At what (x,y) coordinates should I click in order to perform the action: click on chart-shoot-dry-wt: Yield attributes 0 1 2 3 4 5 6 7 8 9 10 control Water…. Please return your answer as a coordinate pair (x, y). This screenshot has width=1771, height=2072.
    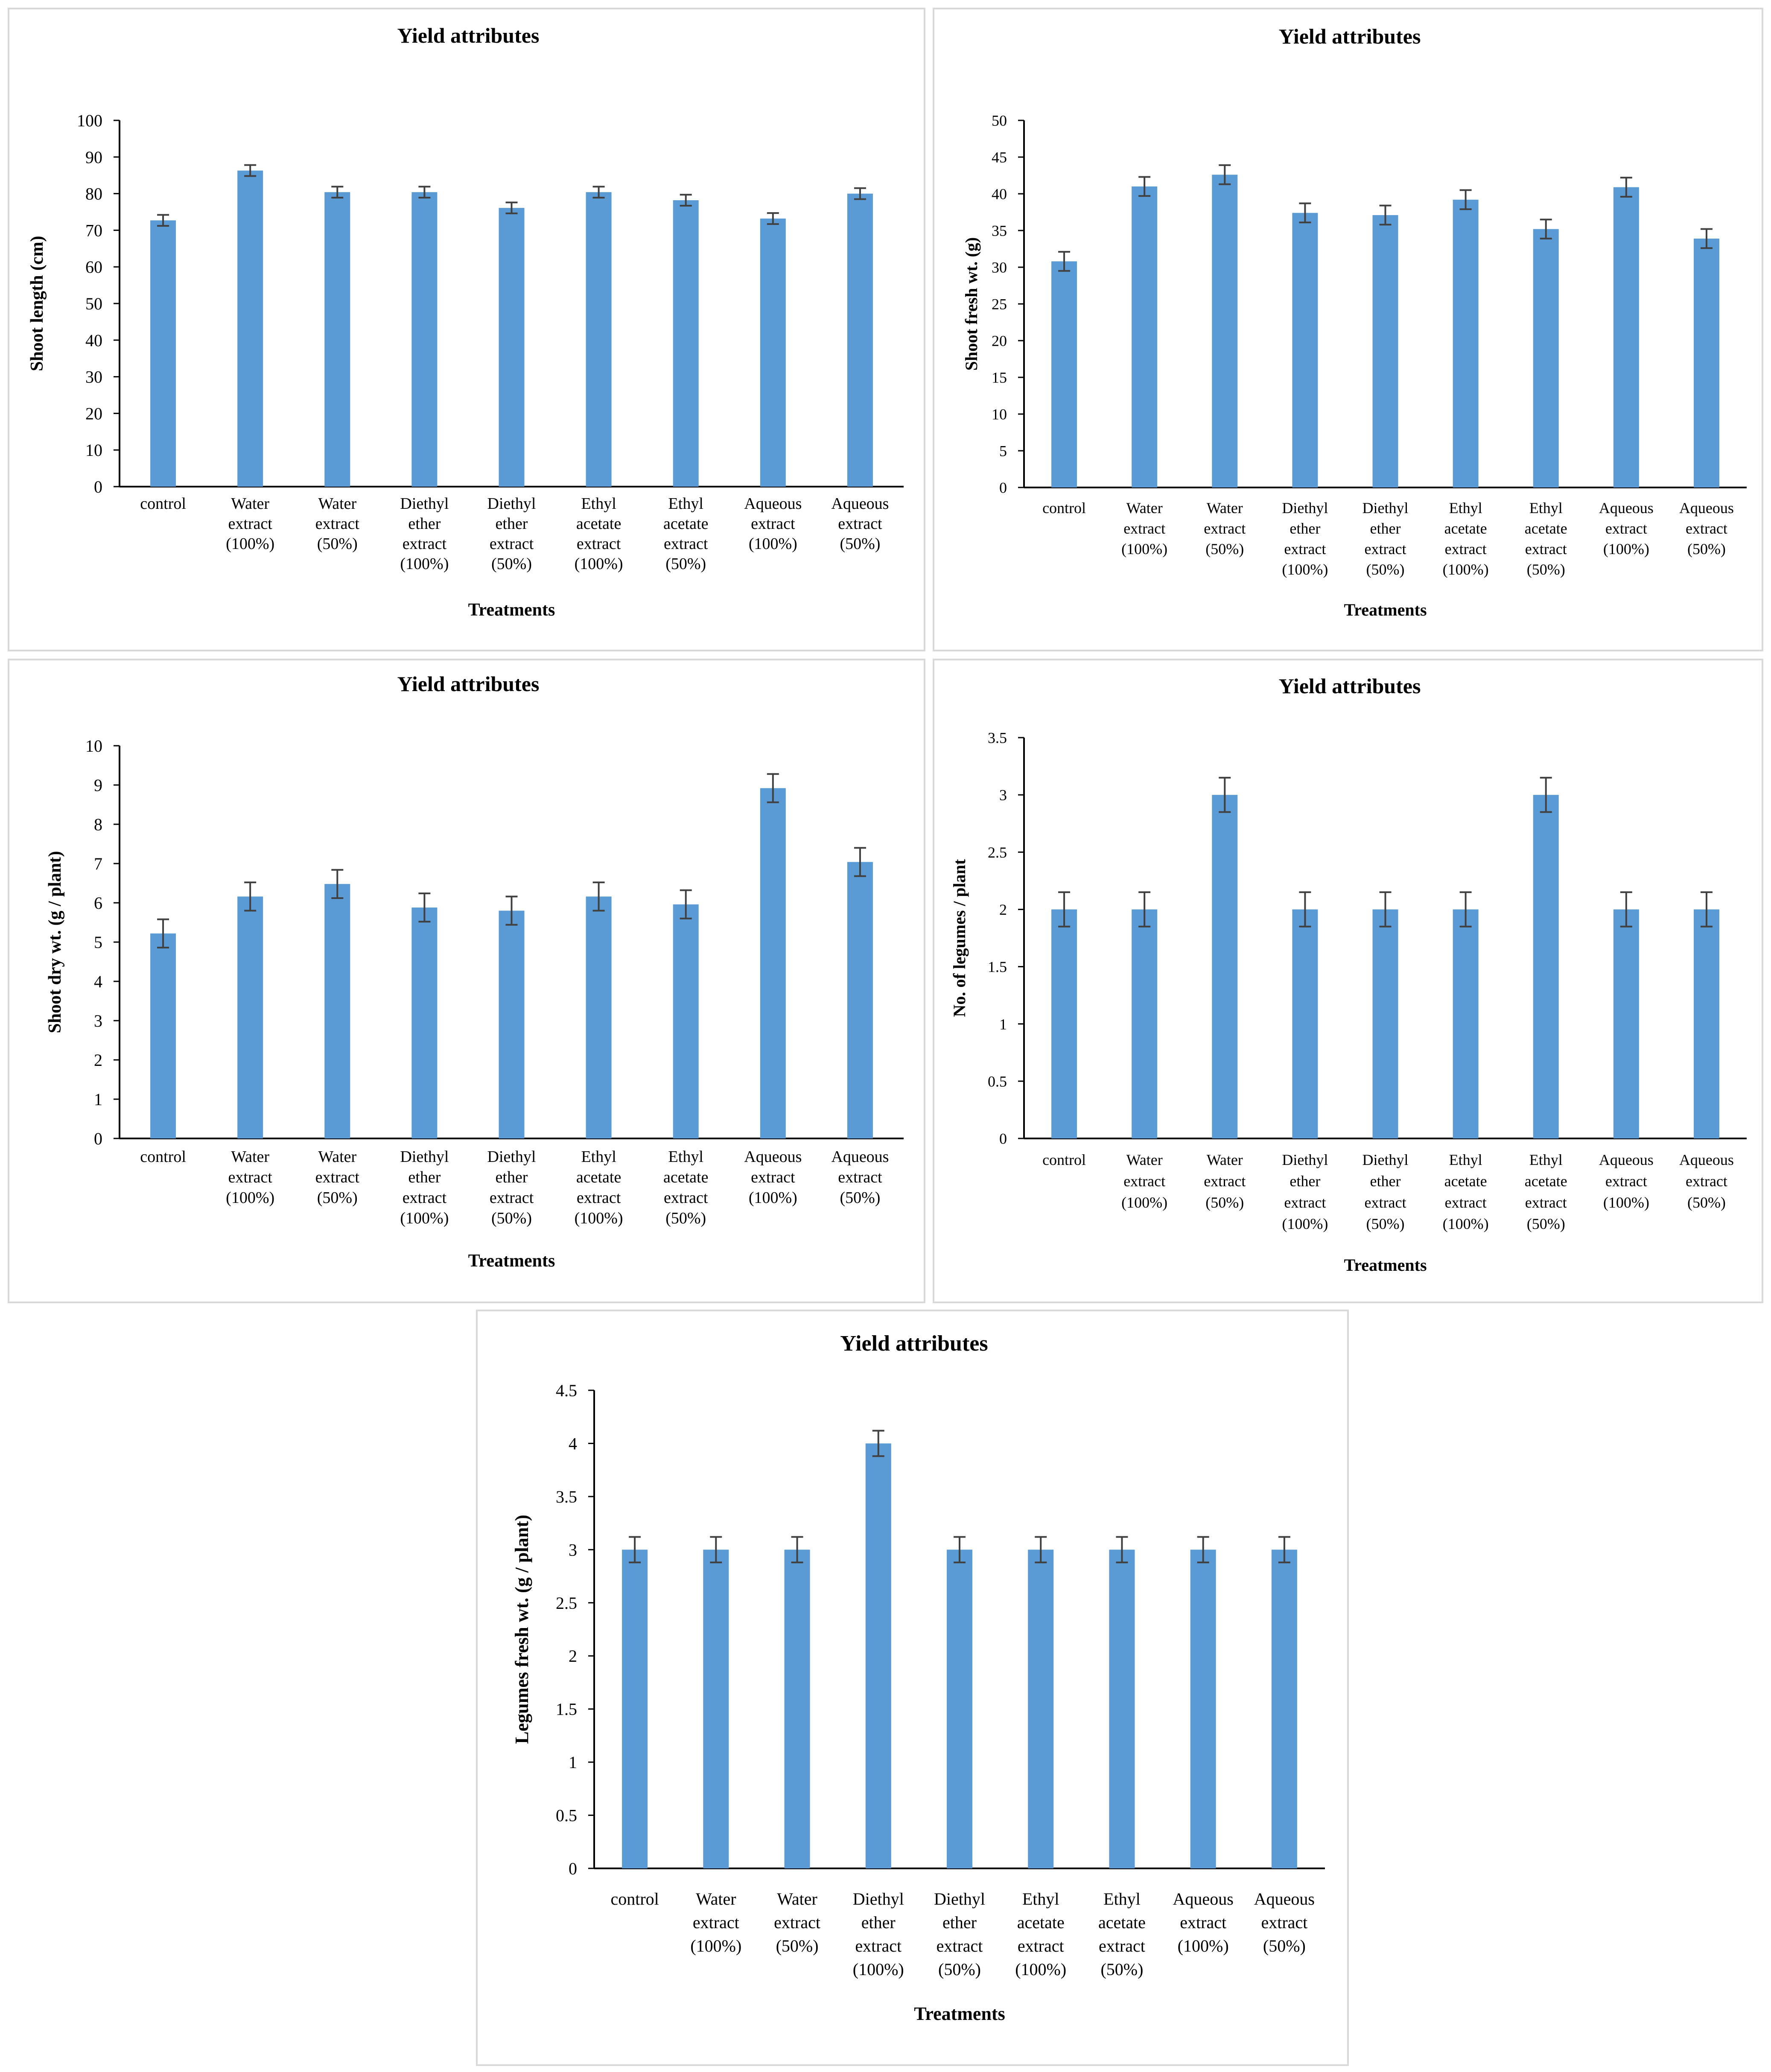
    Looking at the image, I should click on (474, 971).